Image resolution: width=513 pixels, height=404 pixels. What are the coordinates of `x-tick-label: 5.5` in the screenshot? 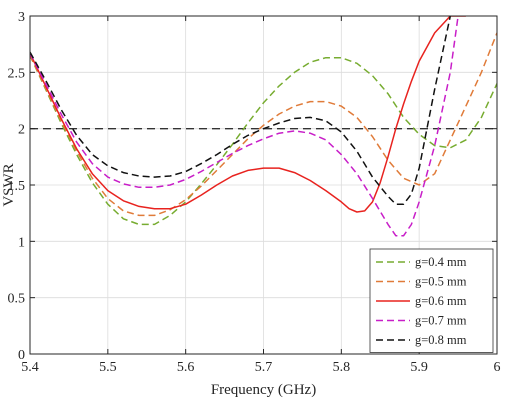 It's located at (108, 367).